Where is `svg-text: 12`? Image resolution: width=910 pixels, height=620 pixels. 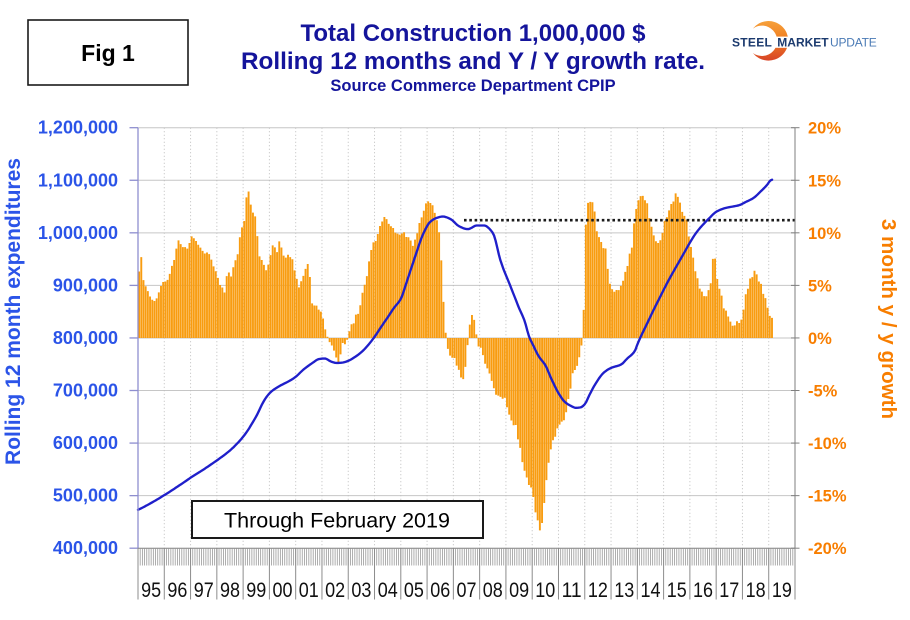 svg-text: 12 is located at coordinates (598, 590).